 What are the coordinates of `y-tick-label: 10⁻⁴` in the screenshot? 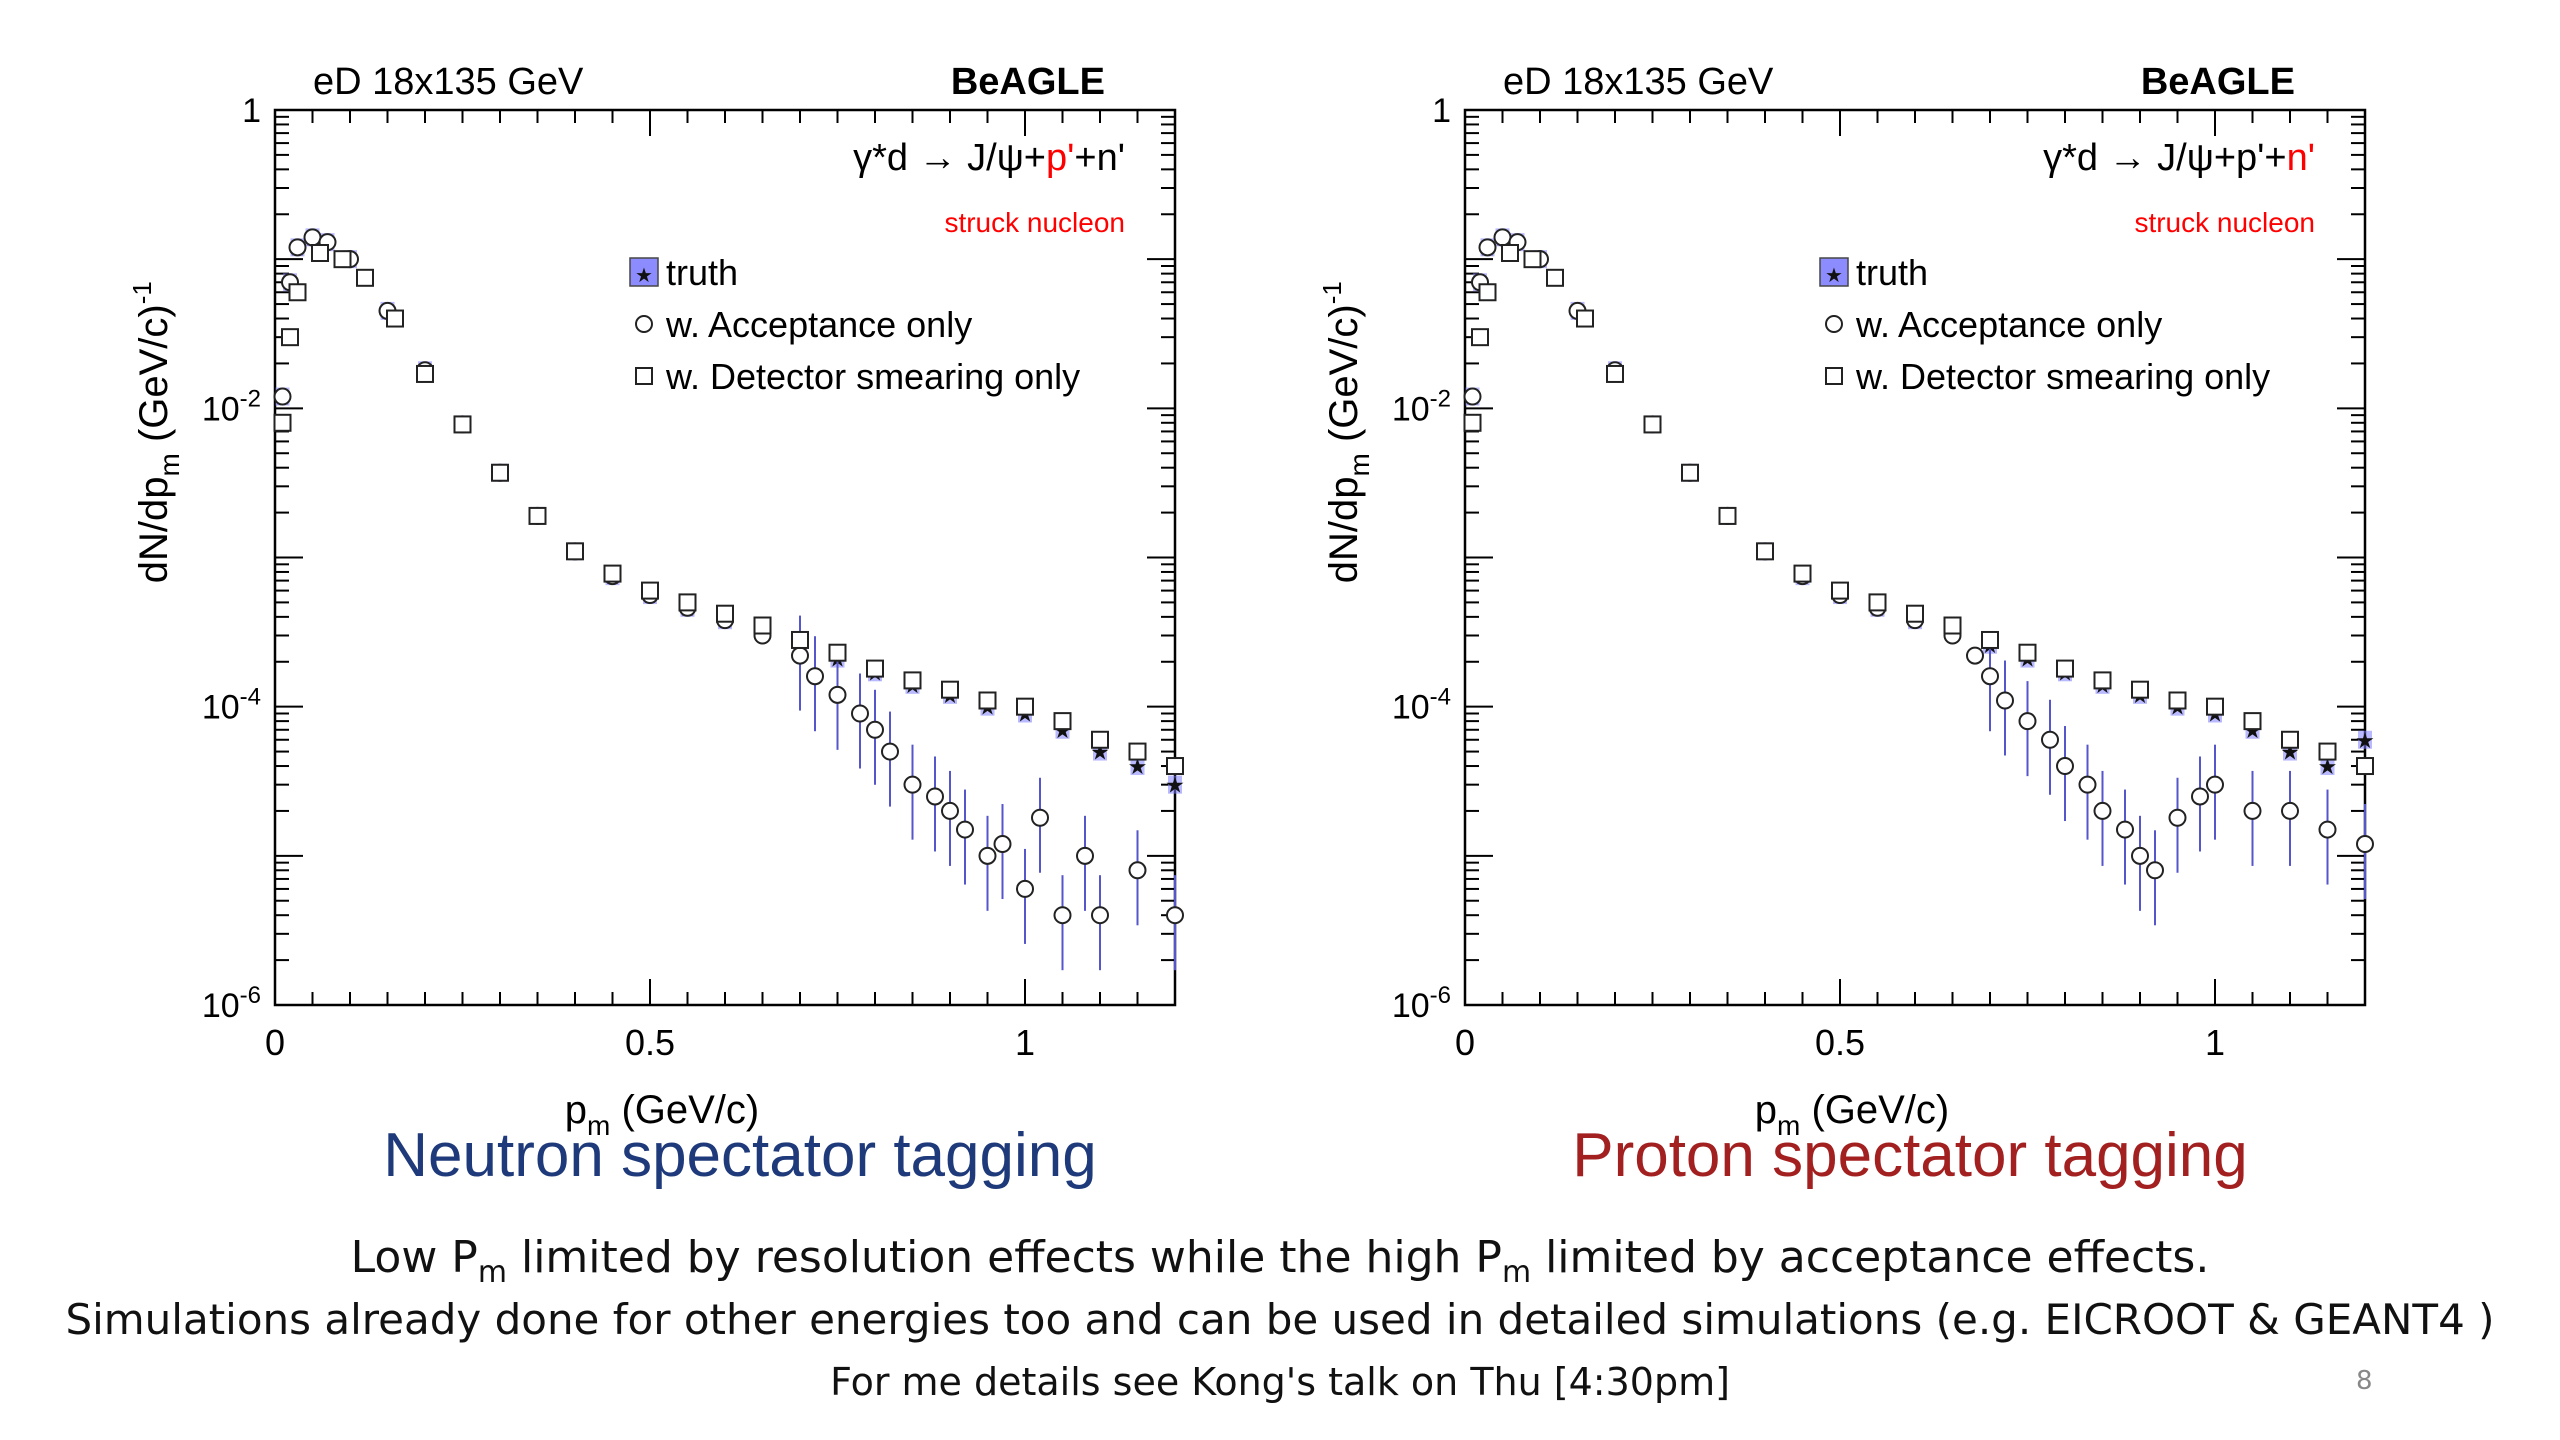 It's located at (1421, 705).